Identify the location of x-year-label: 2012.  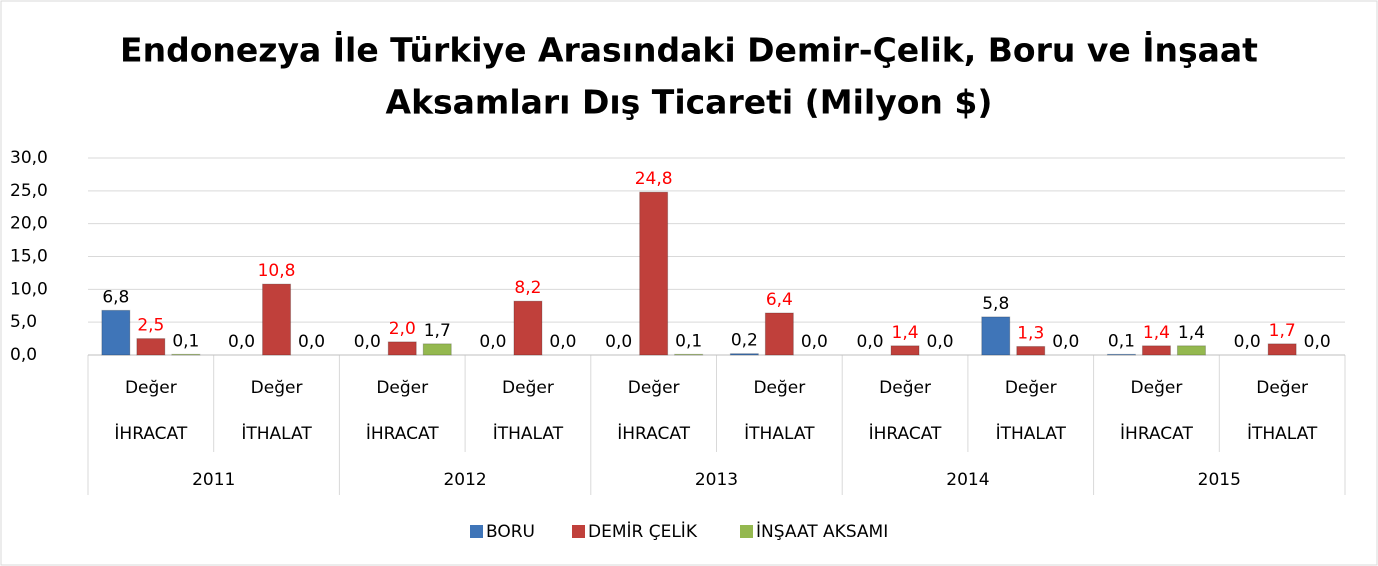
(464, 480).